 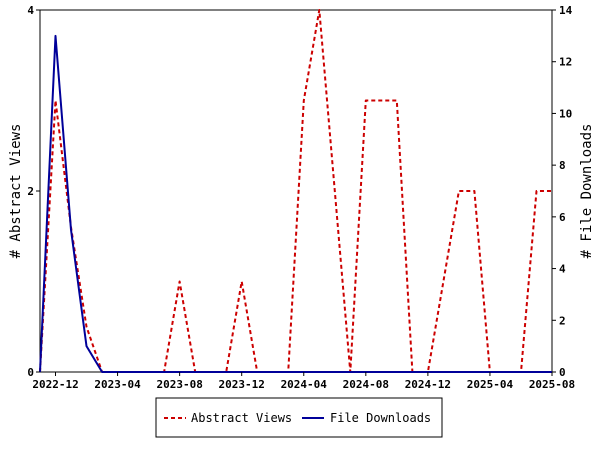 What do you see at coordinates (490, 384) in the screenshot?
I see `x-tick-label: 2025-04` at bounding box center [490, 384].